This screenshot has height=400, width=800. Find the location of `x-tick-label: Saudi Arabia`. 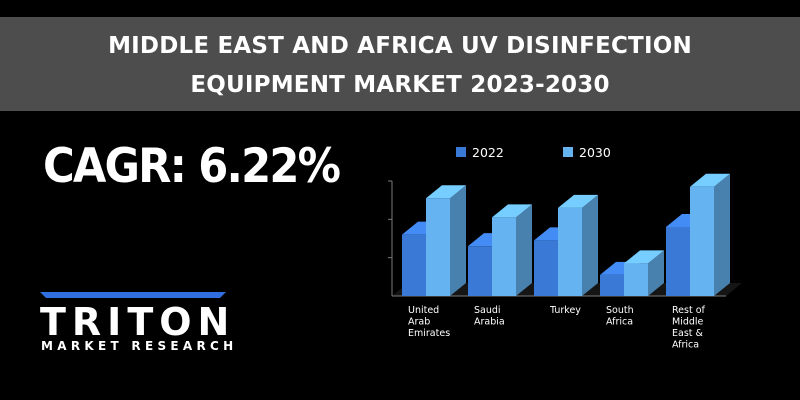

x-tick-label: Saudi Arabia is located at coordinates (489, 316).